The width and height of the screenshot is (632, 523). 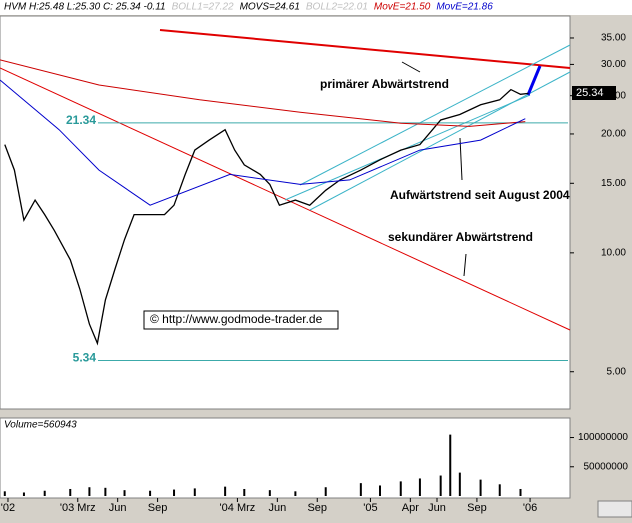 What do you see at coordinates (613, 134) in the screenshot?
I see `y-tick-label: 20.00` at bounding box center [613, 134].